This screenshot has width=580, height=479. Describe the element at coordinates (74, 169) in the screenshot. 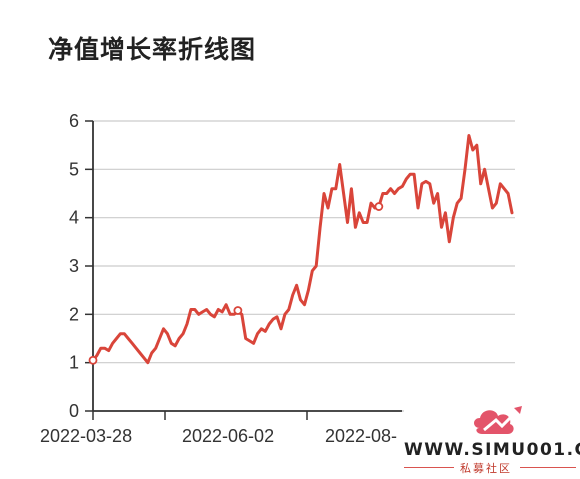

I see `y-tick-label: 5` at that location.